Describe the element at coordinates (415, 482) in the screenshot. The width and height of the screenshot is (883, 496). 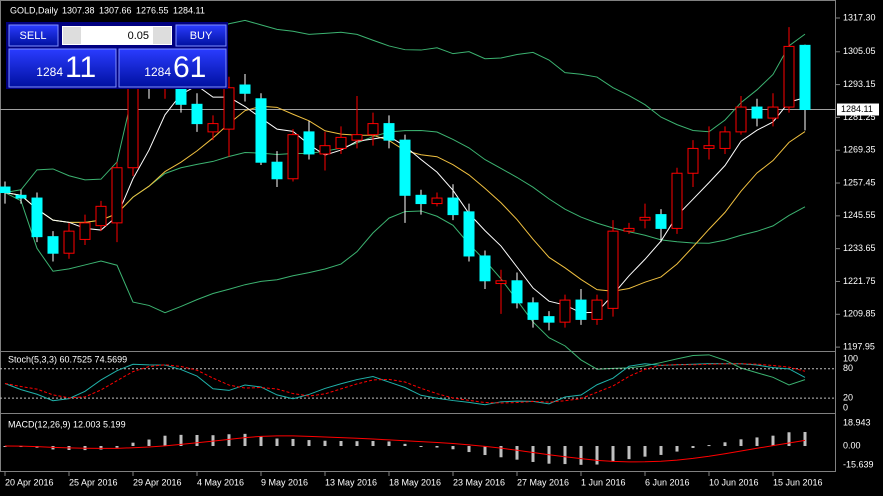
I see `x-tick-label: 18 May 2016` at that location.